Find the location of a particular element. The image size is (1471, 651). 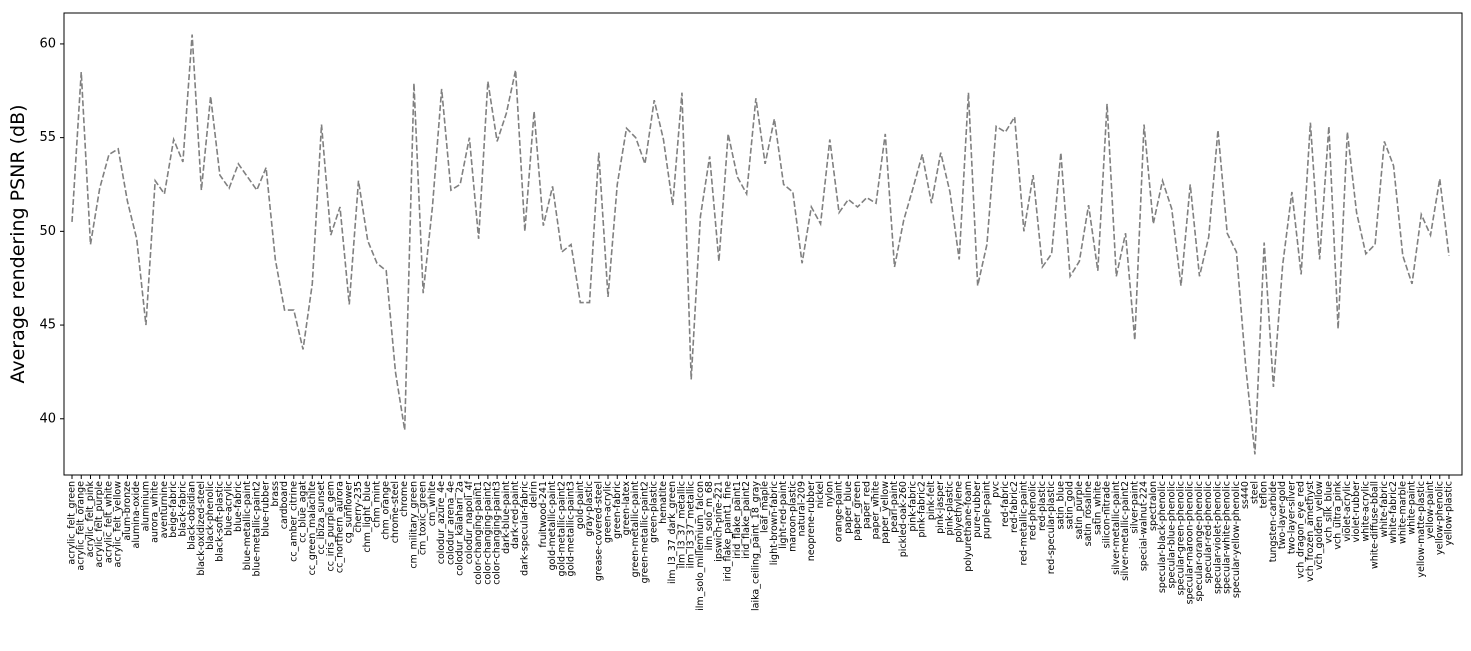

x-tick-label: paper_green is located at coordinates (857, 511).